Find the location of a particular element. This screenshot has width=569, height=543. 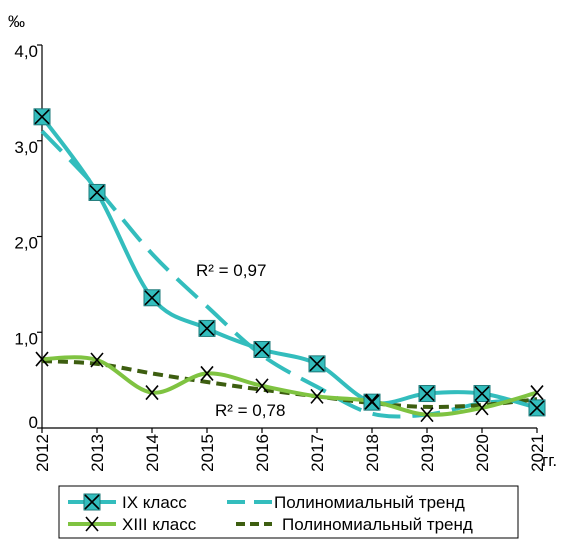

legend-item-xiii: XIII класс is located at coordinates (132, 524).